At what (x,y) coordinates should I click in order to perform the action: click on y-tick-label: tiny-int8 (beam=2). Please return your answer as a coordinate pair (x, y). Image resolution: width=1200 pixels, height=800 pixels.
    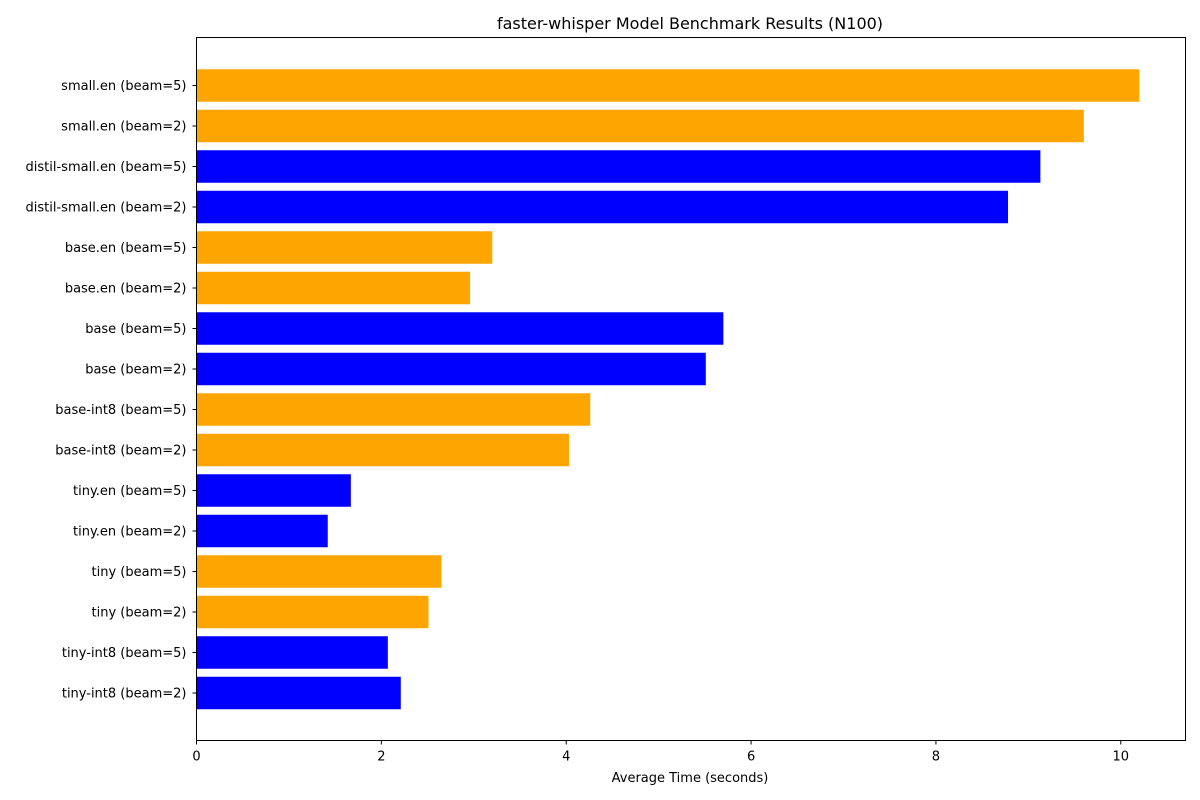
    Looking at the image, I should click on (124, 694).